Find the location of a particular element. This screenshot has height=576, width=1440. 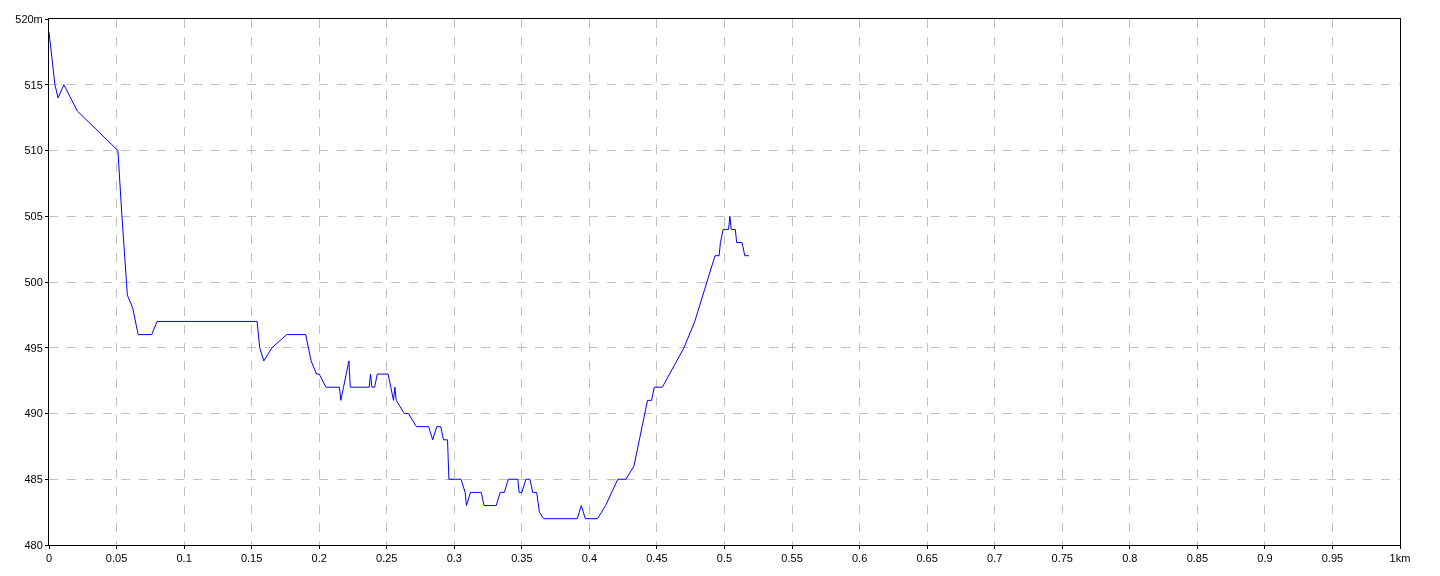

x-tick-label: 1km is located at coordinates (1400, 558).